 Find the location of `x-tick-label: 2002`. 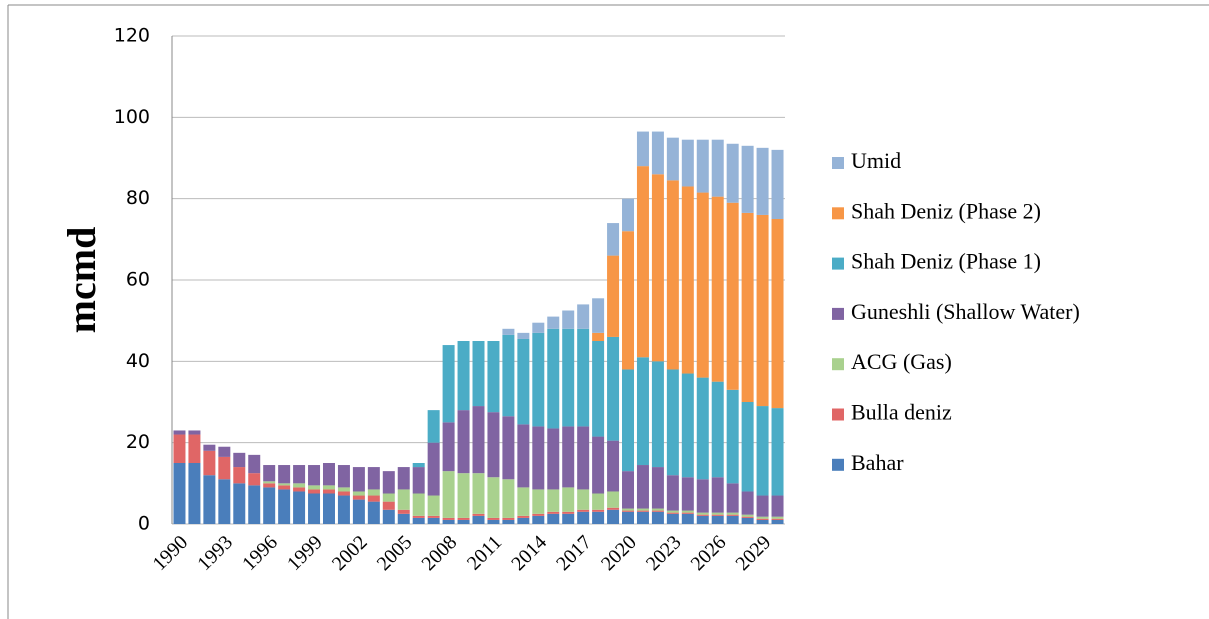

x-tick-label: 2002 is located at coordinates (350, 553).